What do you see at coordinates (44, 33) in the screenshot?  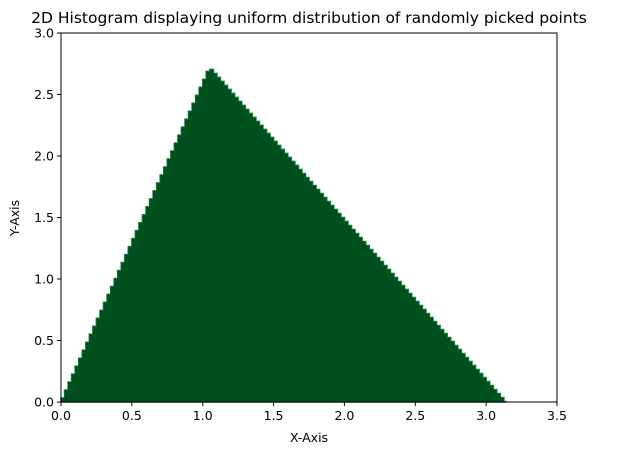 I see `y-tick-label: 3.0` at bounding box center [44, 33].